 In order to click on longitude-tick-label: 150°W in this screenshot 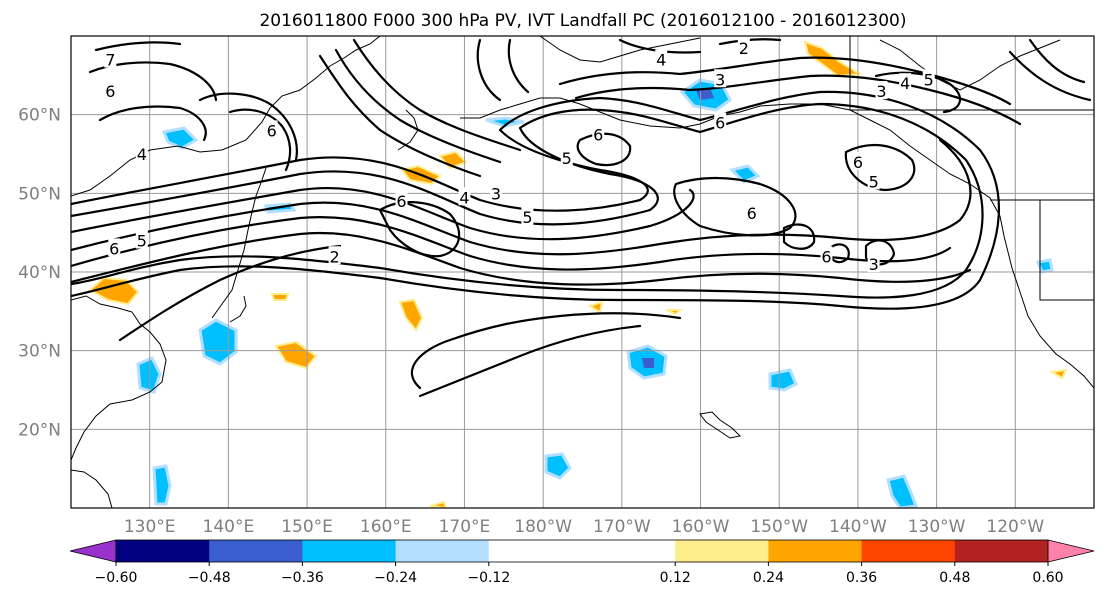, I will do `click(779, 527)`.